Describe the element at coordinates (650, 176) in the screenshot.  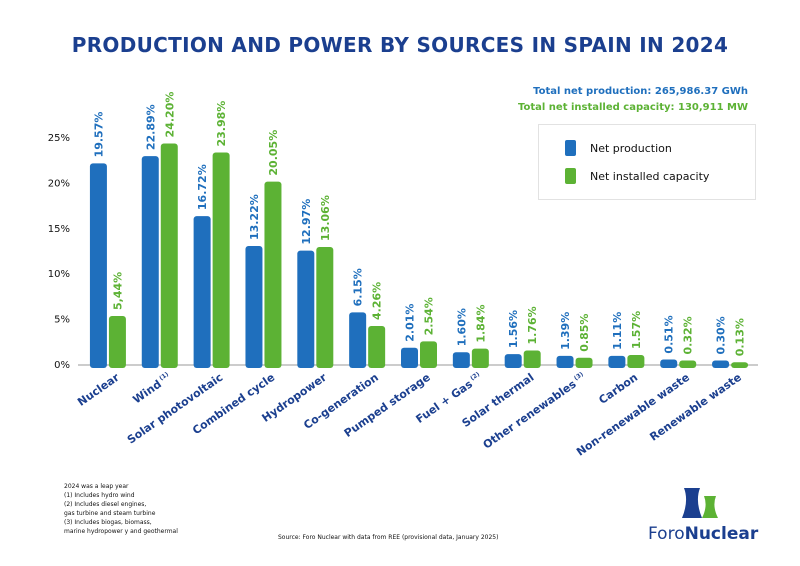
I see `legend-label-capacity: Net installed capacity` at that location.